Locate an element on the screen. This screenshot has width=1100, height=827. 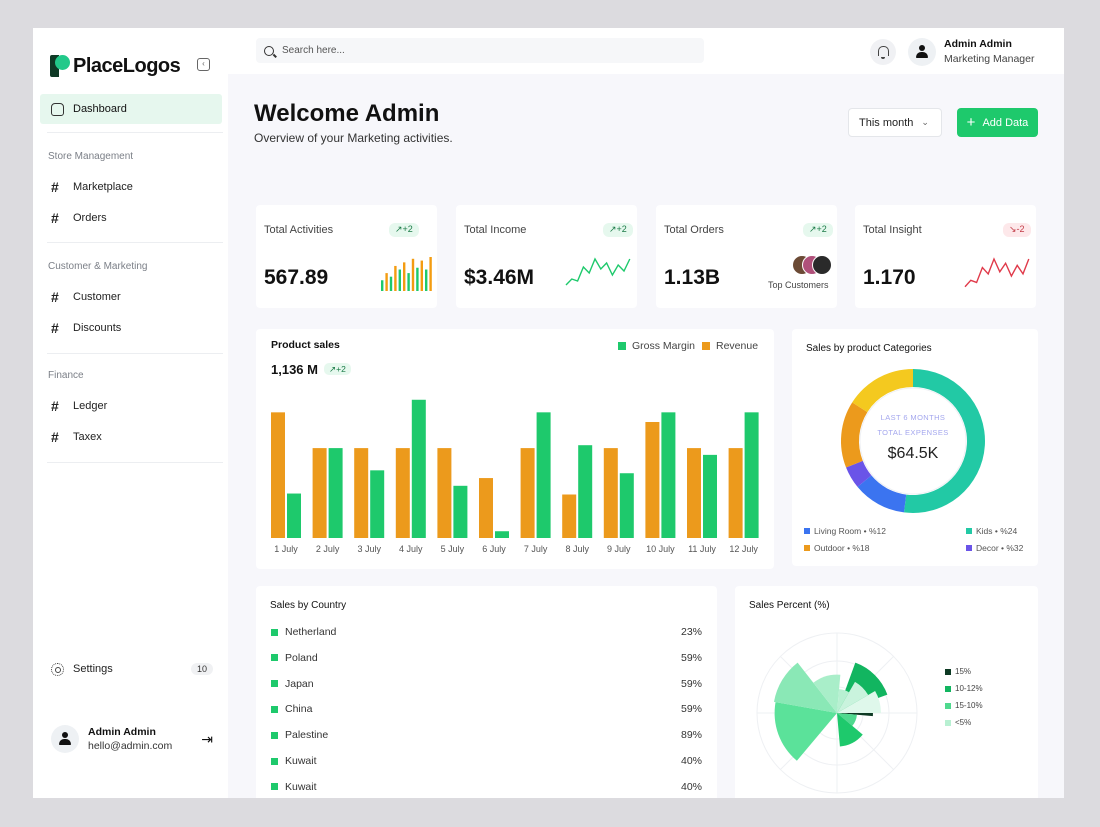
table-row: Netherland 23% is located at coordinates (486, 632).